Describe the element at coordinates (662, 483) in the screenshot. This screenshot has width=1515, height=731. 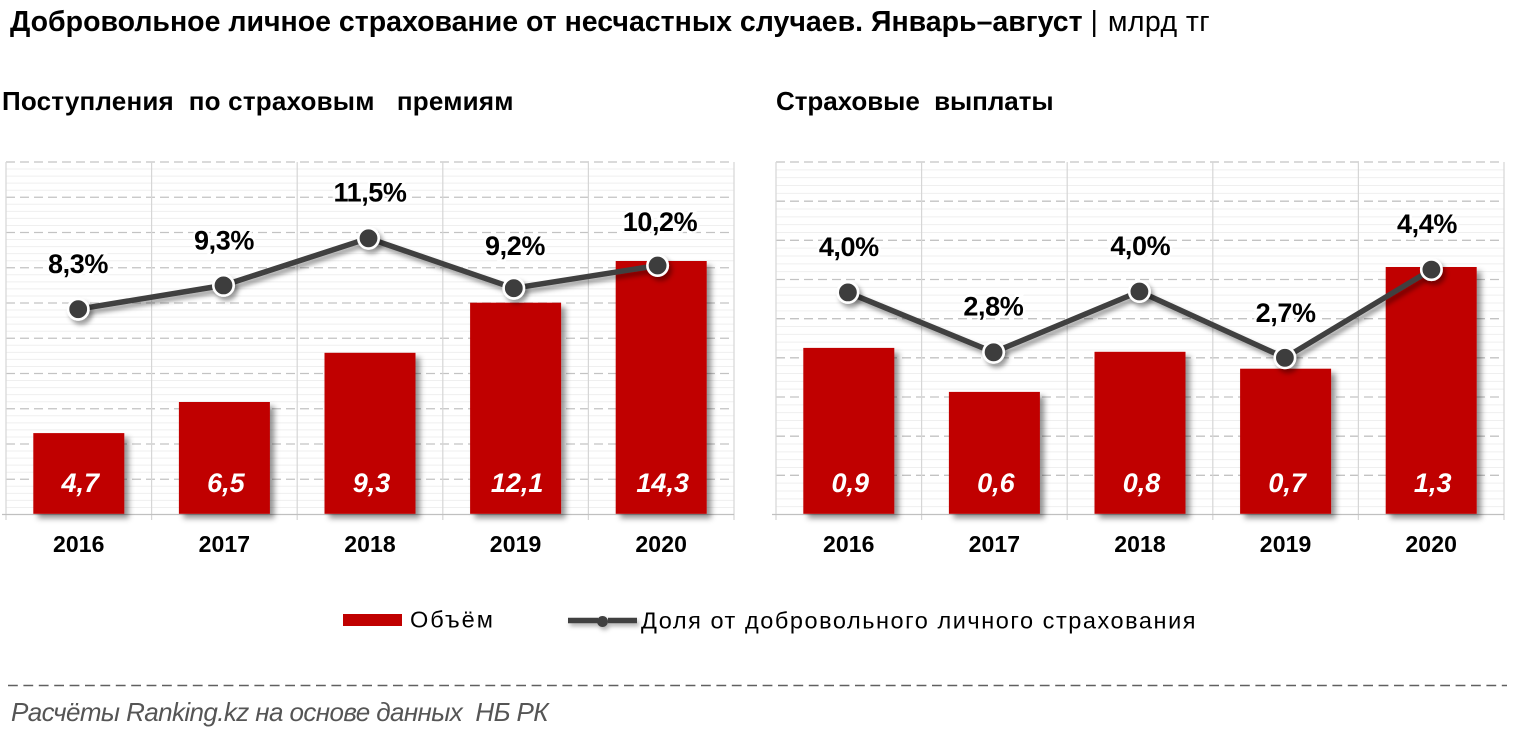
I see `svg-text: 14,3` at that location.